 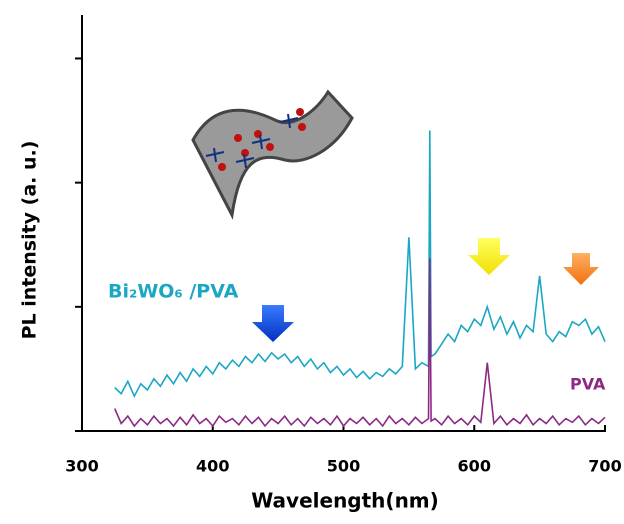 I want to click on film-illustration, so click(x=272, y=154).